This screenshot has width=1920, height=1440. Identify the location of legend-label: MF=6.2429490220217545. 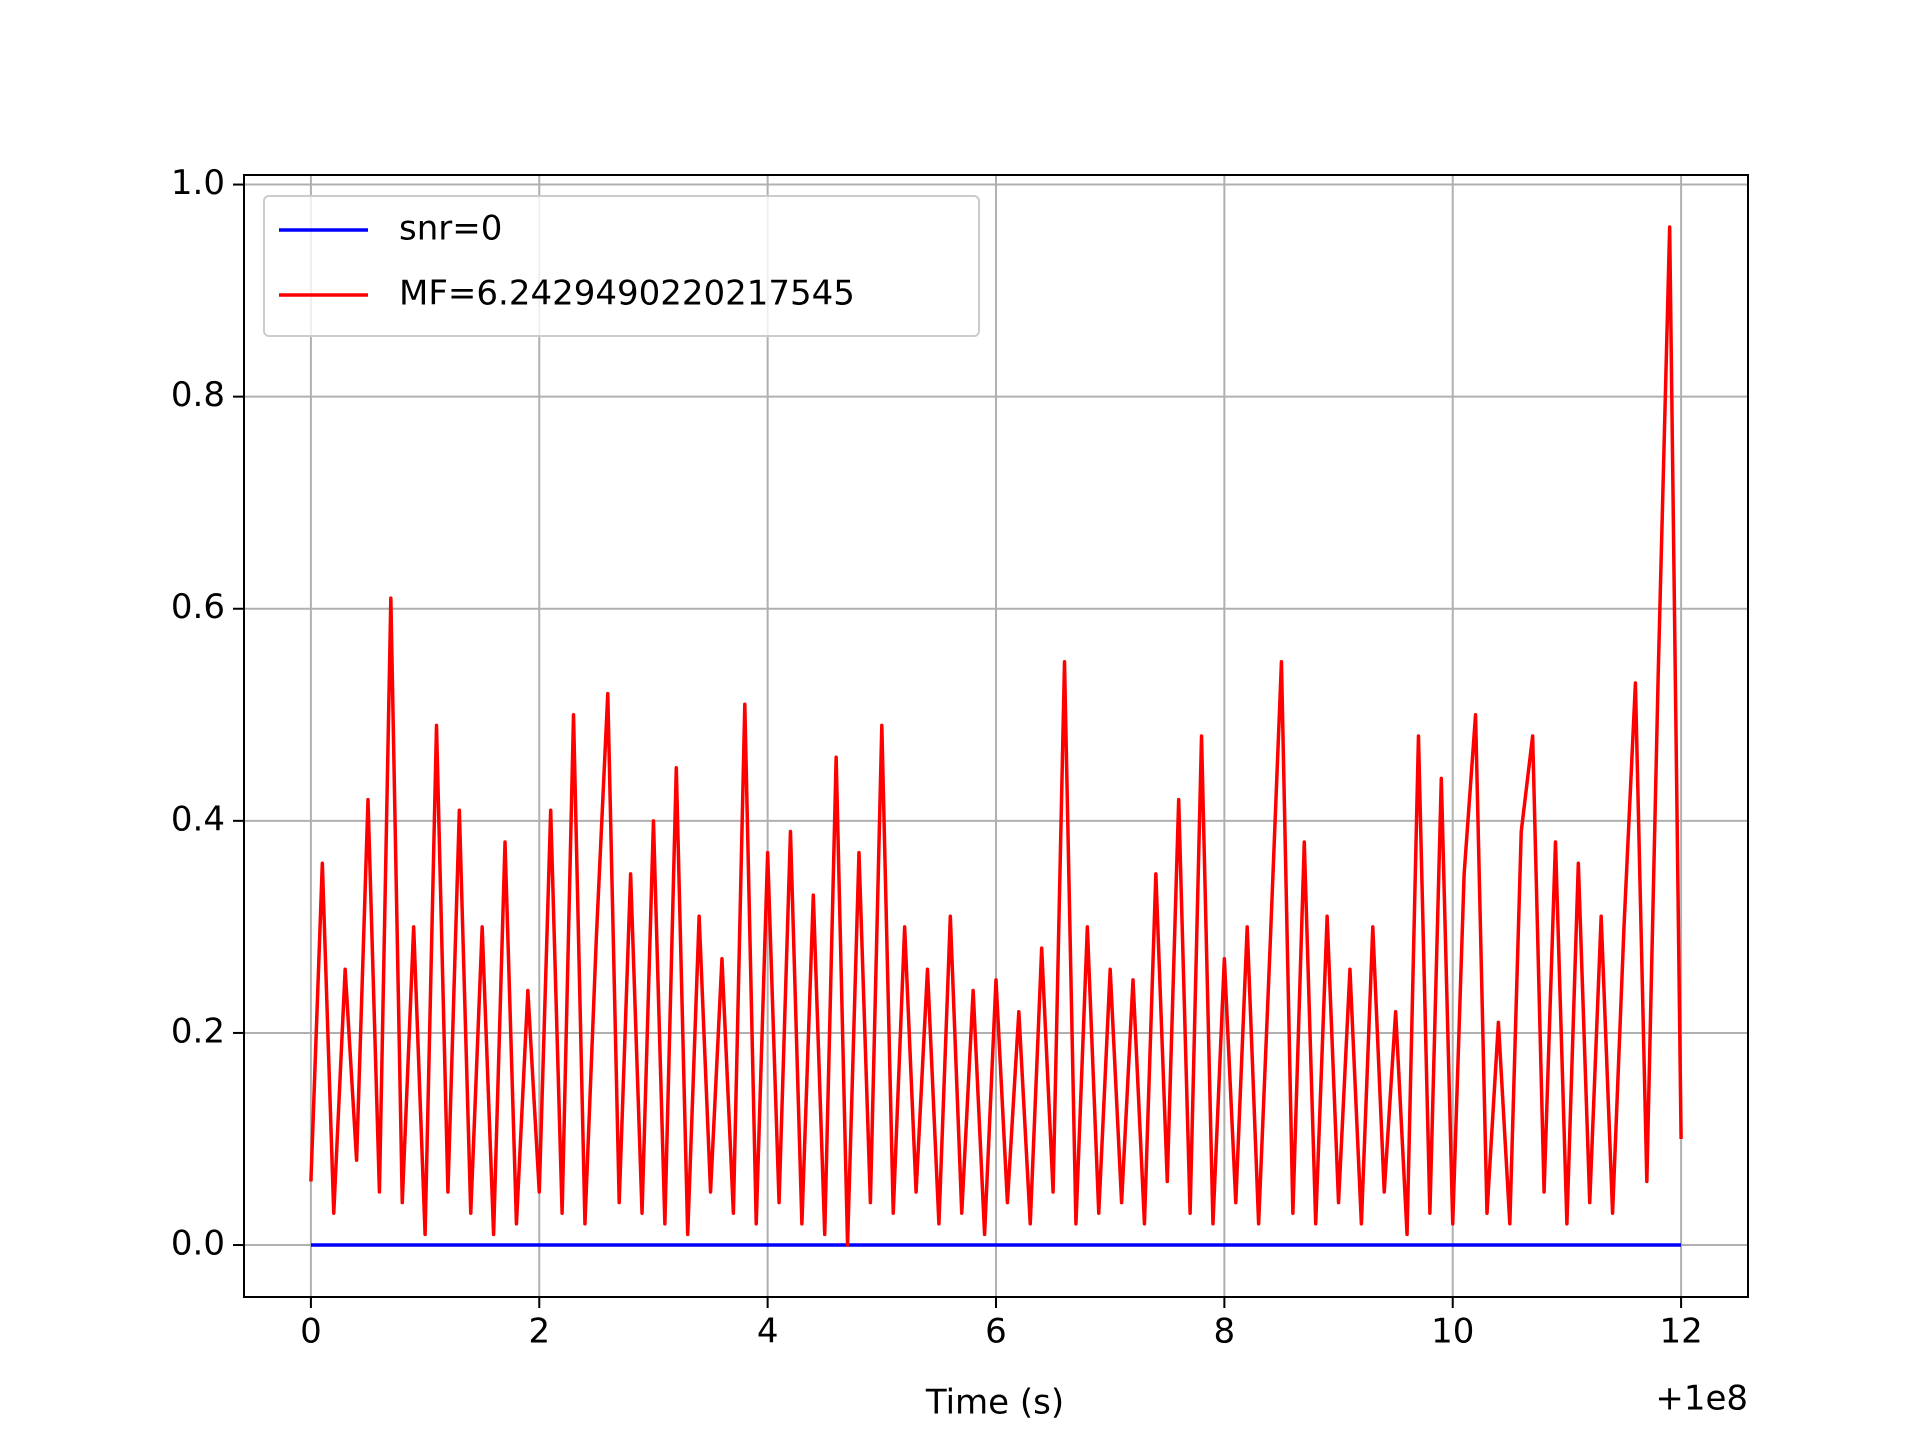
(627, 294).